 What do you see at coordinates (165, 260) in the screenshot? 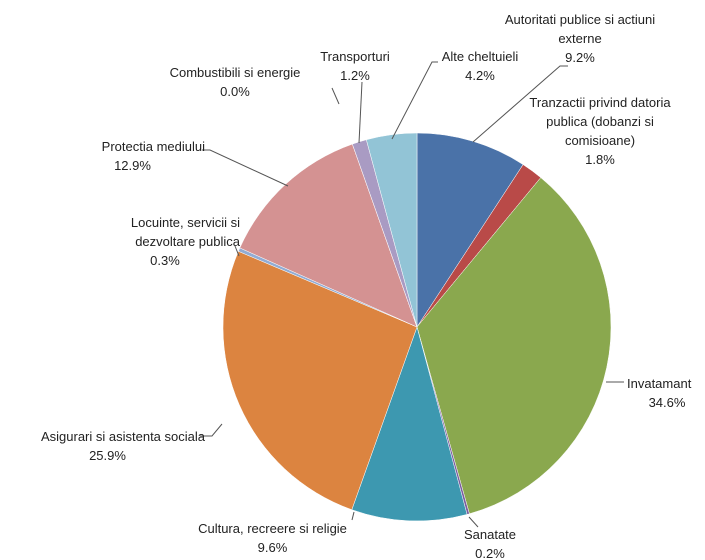
I see `value-label: 0.3%` at bounding box center [165, 260].